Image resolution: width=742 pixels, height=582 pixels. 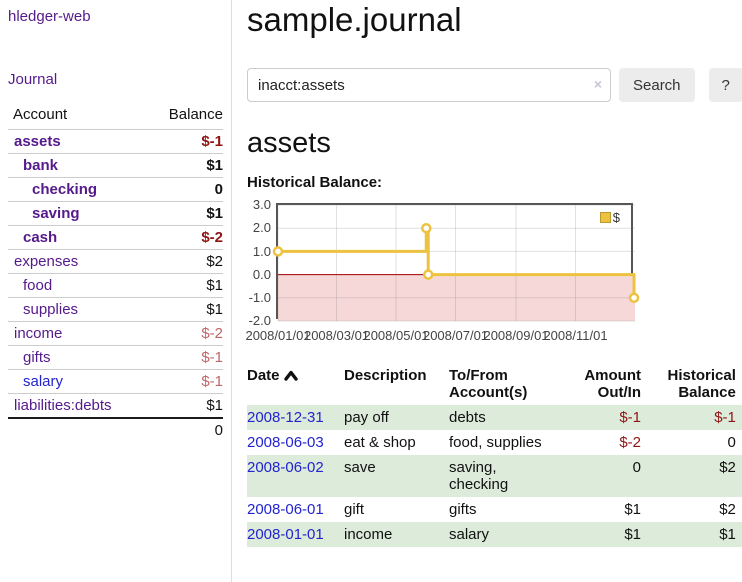 What do you see at coordinates (33, 79) in the screenshot?
I see `sidebar-item-journal: Journal` at bounding box center [33, 79].